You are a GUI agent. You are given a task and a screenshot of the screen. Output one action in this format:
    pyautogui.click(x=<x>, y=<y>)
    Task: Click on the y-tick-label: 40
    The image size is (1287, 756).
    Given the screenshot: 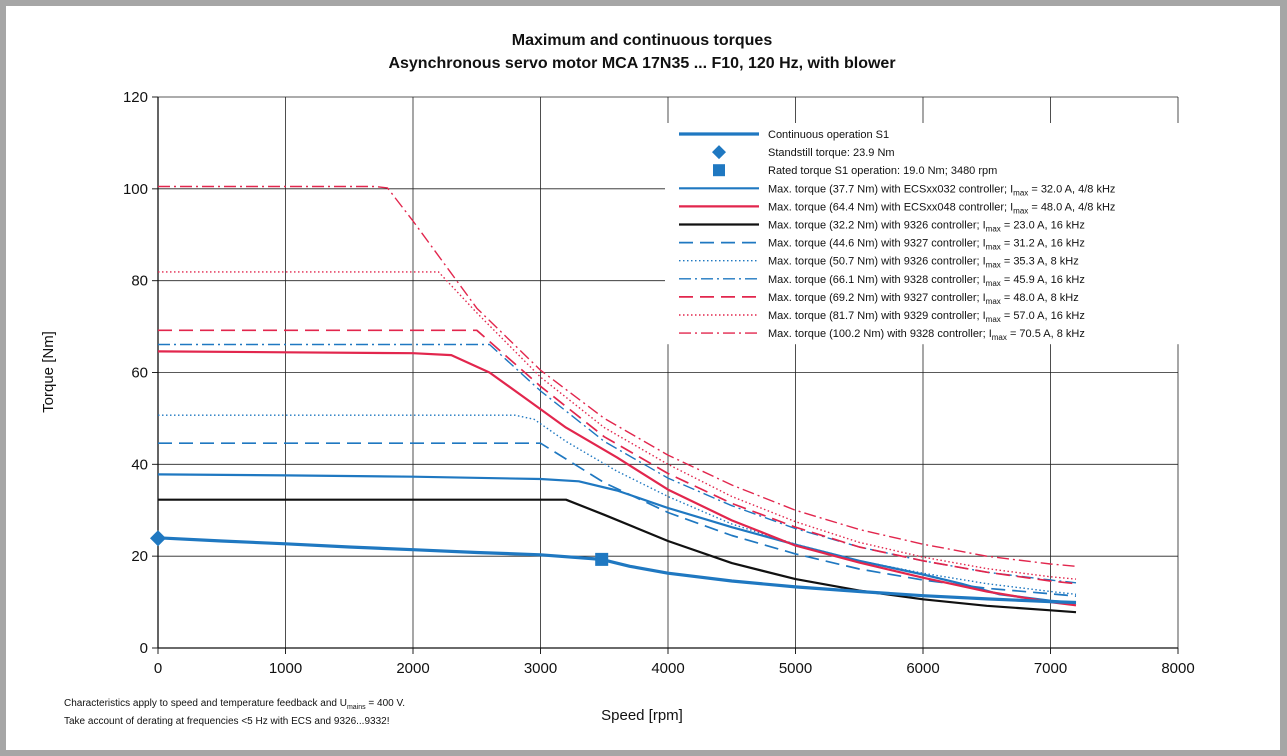 What is the action you would take?
    pyautogui.click(x=139, y=464)
    